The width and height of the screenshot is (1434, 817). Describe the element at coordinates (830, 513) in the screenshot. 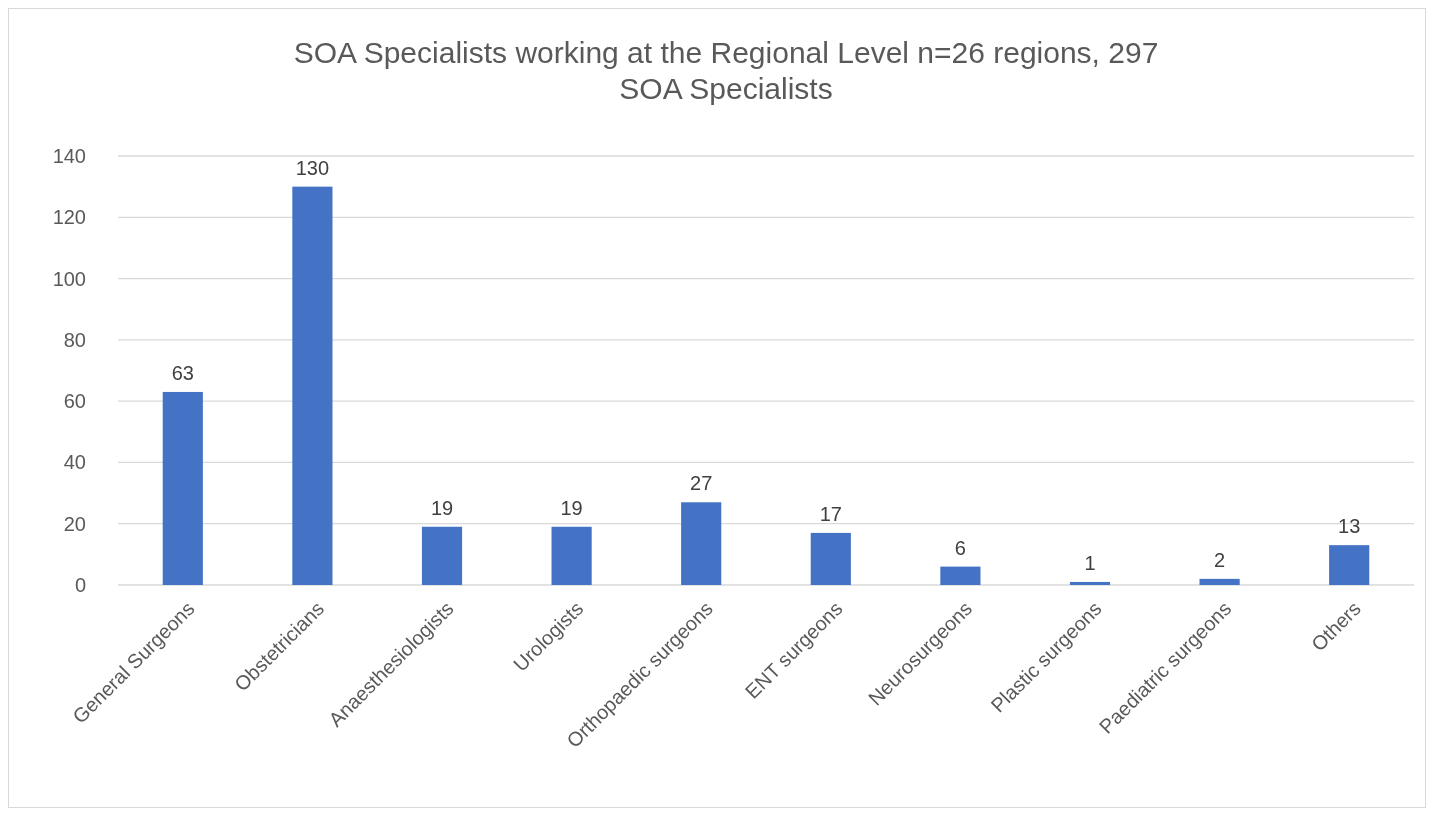

I see `data-label: 17` at that location.